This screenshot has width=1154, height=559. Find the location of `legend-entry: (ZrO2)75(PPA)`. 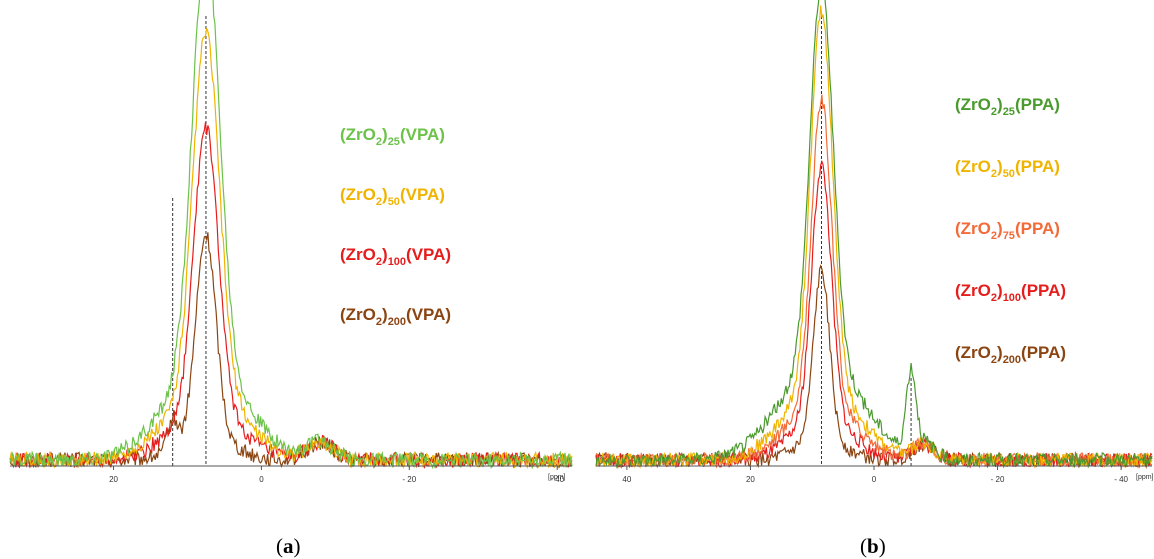

legend-entry: (ZrO2)75(PPA) is located at coordinates (1007, 230).